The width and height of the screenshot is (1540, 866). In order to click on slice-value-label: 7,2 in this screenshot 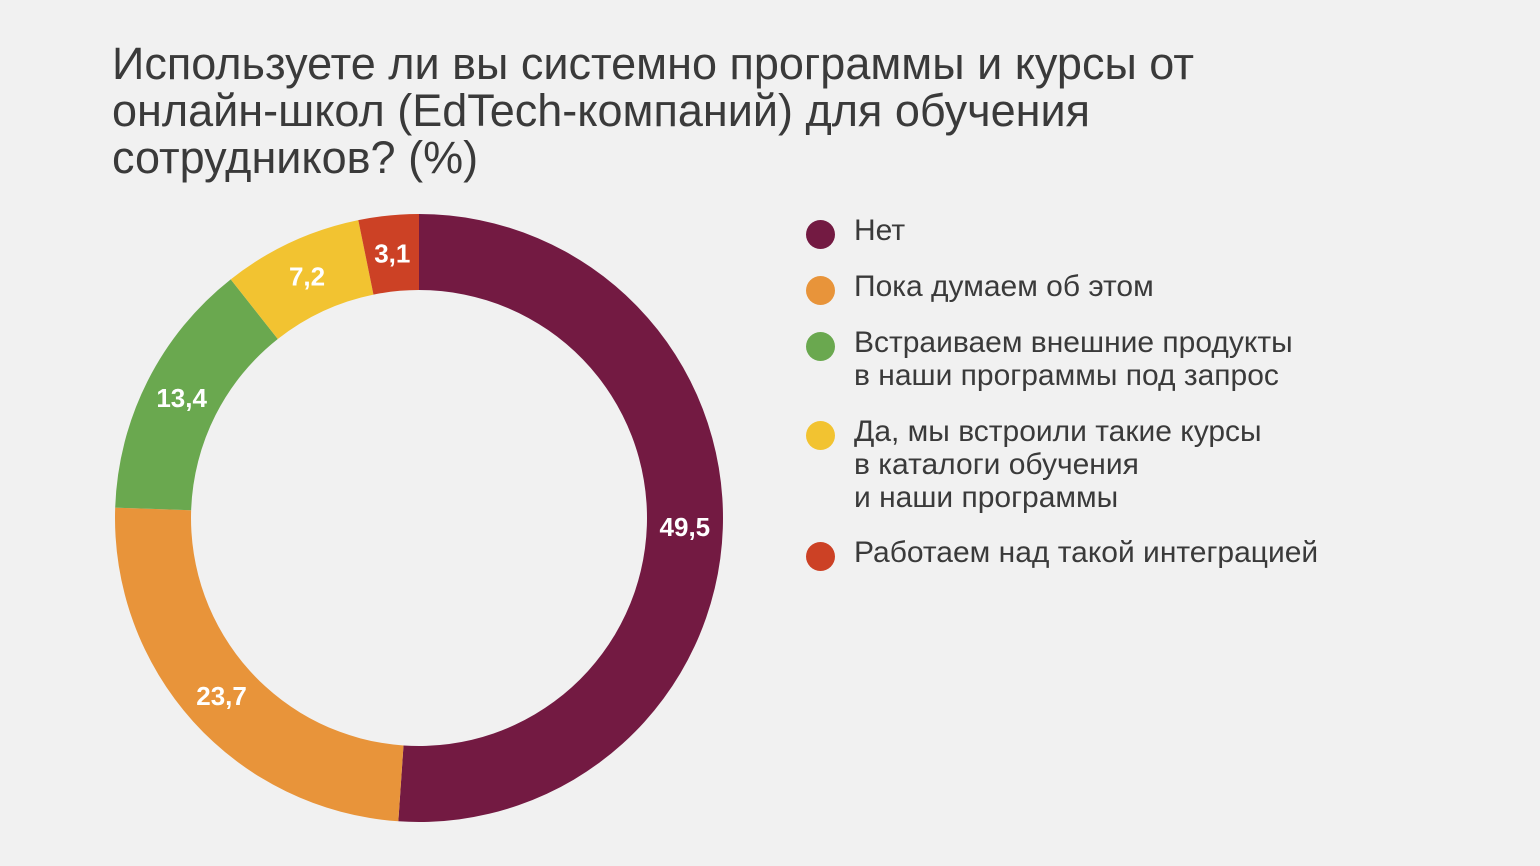, I will do `click(307, 277)`.